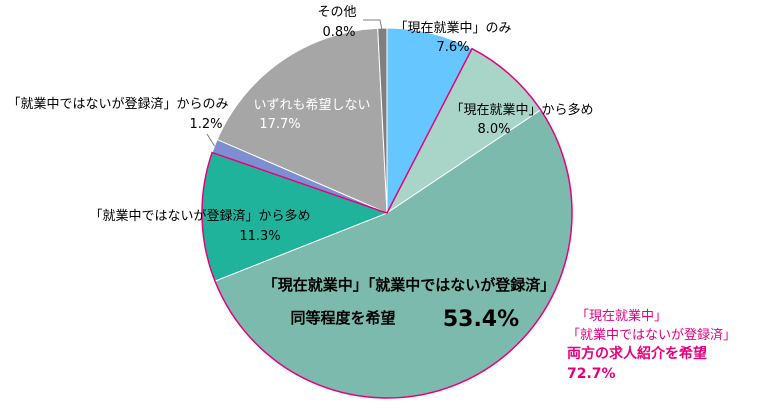 The width and height of the screenshot is (775, 410). Describe the element at coordinates (336, 12) in the screenshot. I see `slice-label-6: その他` at that location.